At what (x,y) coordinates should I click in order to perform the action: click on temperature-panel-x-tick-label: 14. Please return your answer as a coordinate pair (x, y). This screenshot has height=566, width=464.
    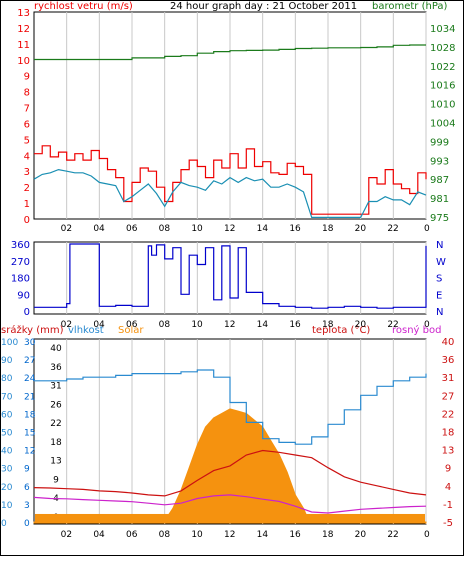
    Looking at the image, I should click on (263, 535).